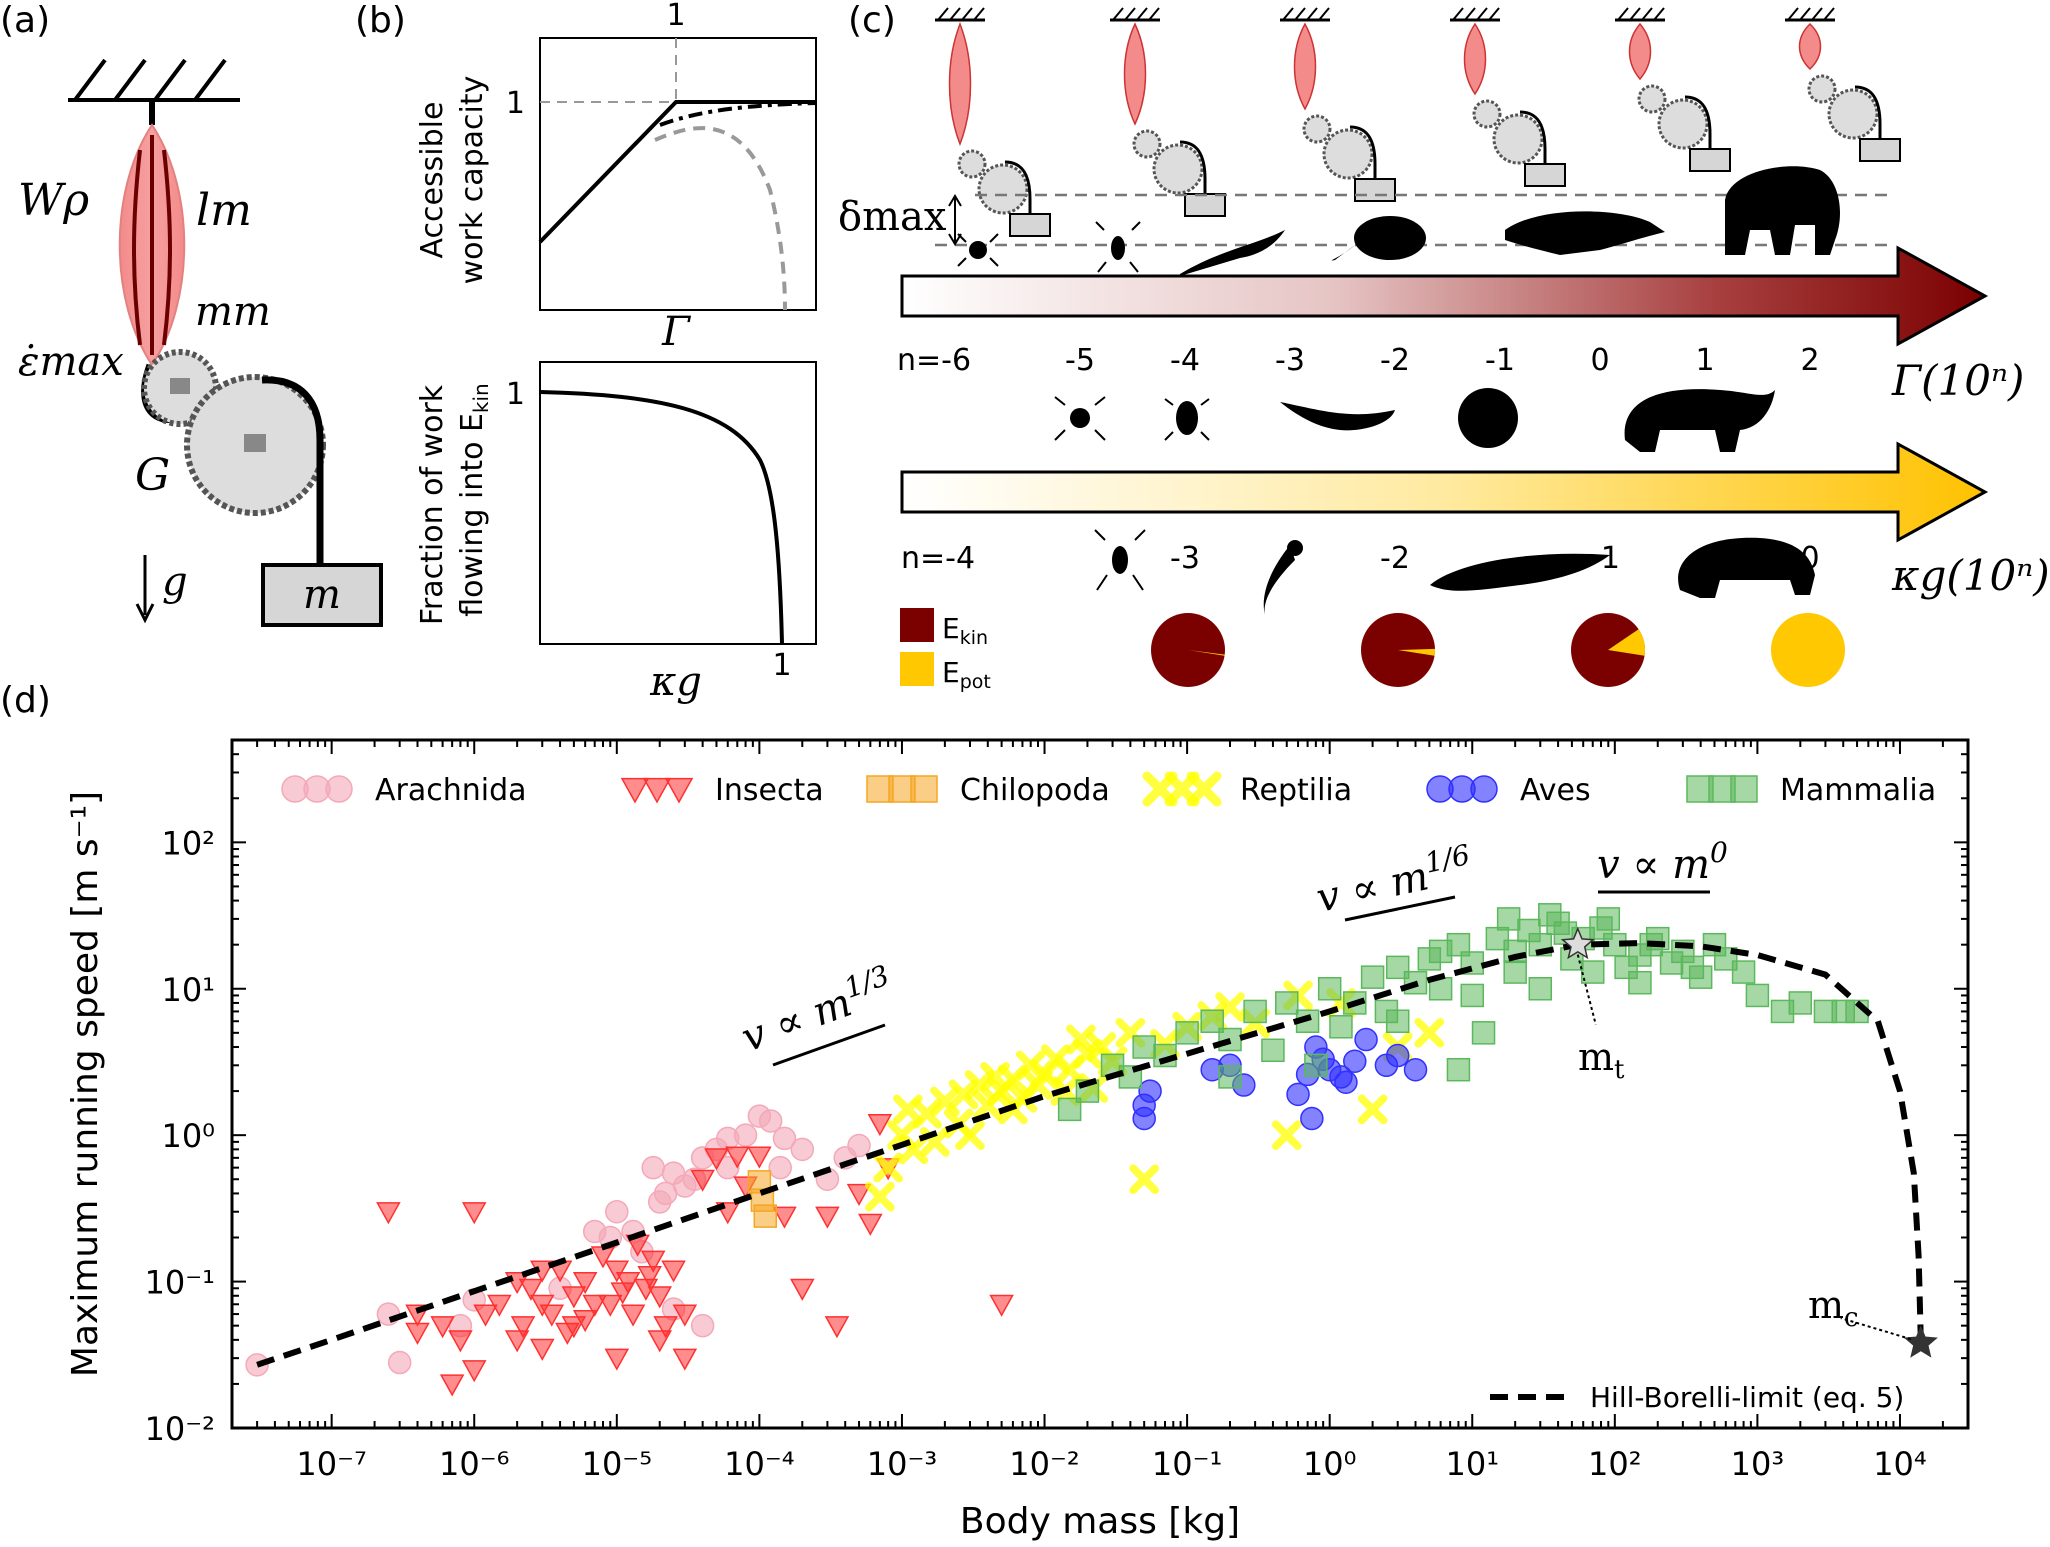  I want to click on series-insecta, so click(695, 1255).